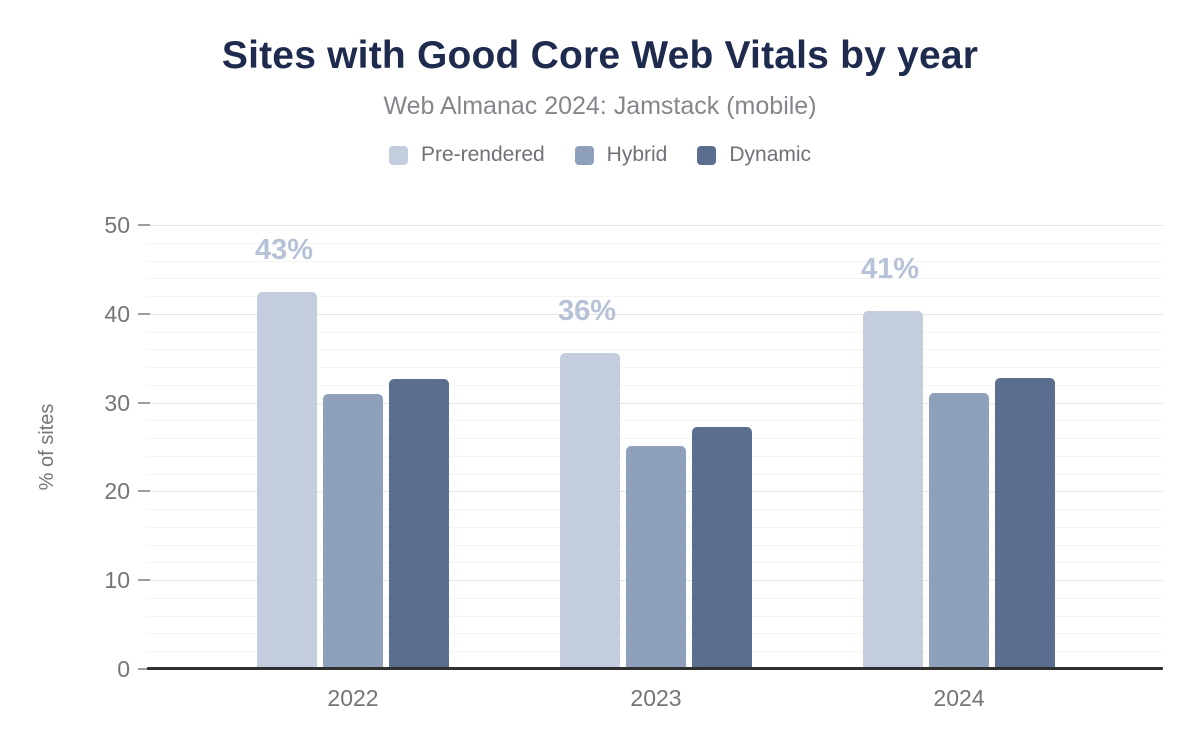 The height and width of the screenshot is (742, 1200). Describe the element at coordinates (284, 250) in the screenshot. I see `bar-value-label: 43%` at that location.